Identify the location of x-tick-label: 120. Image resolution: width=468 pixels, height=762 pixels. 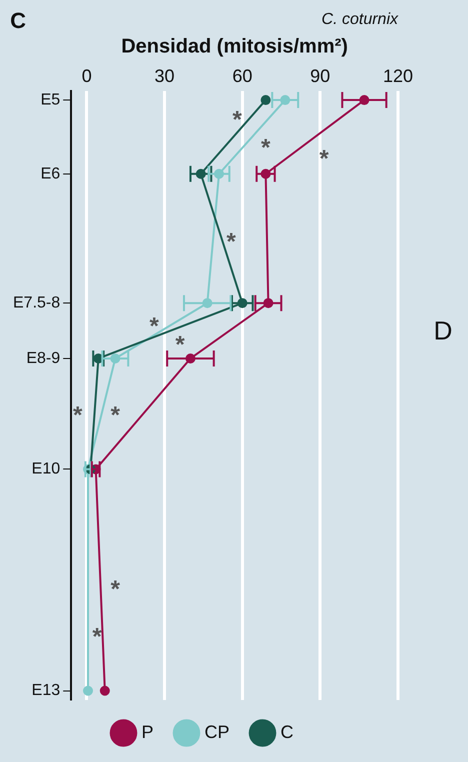
(398, 76).